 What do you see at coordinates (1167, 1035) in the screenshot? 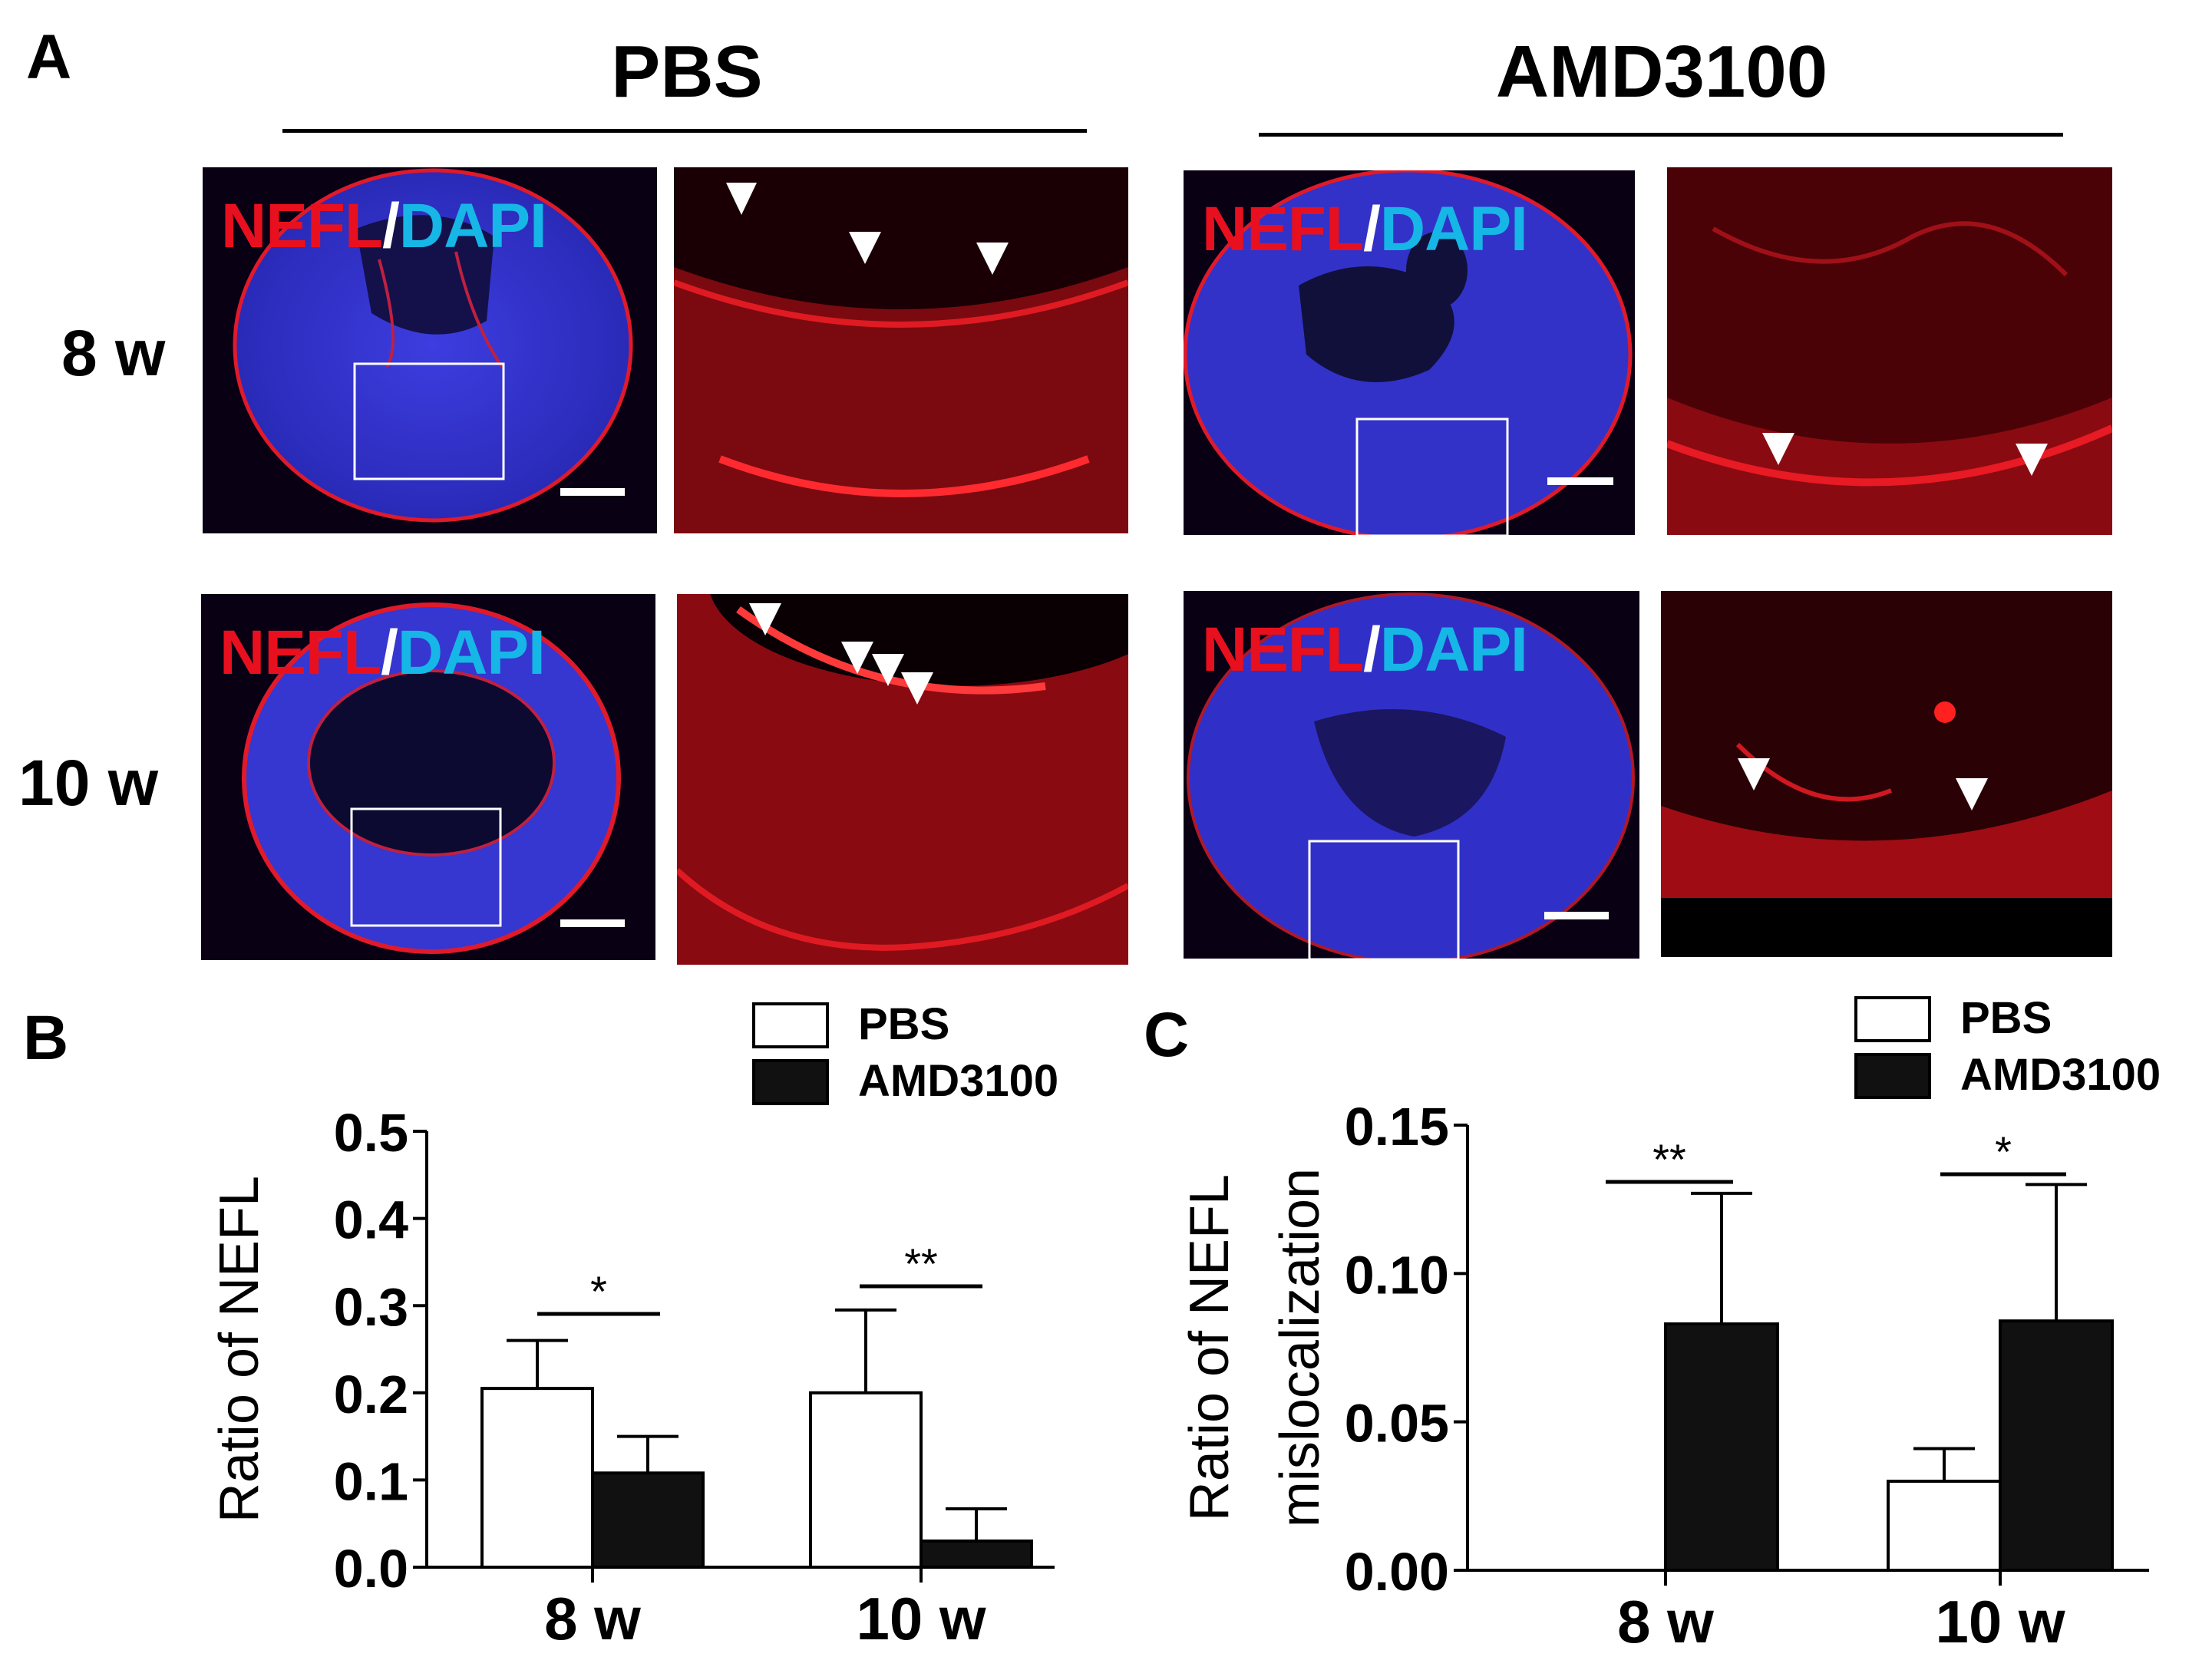
I see `panel-c-letter: C` at bounding box center [1167, 1035].